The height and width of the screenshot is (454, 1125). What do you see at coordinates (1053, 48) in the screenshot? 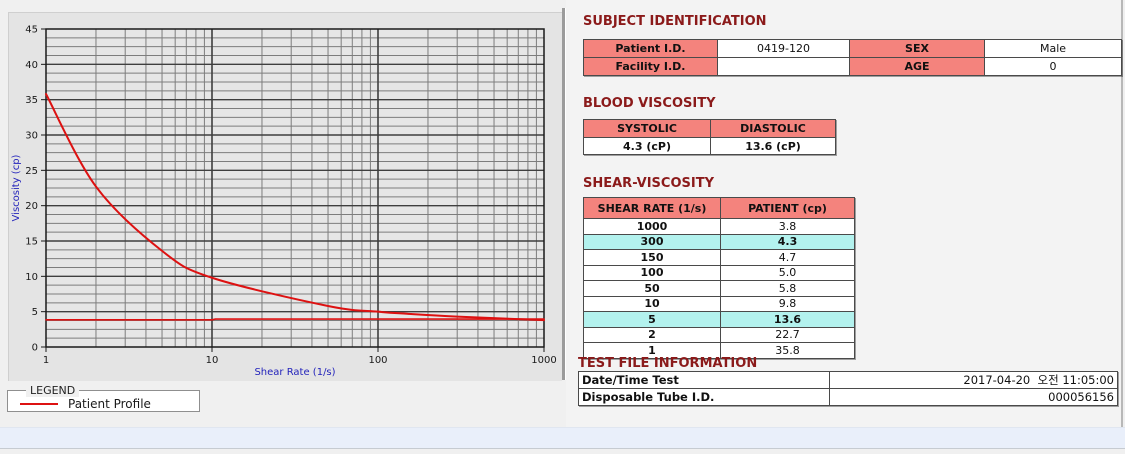
I see `sex-value-cell: Male` at bounding box center [1053, 48].